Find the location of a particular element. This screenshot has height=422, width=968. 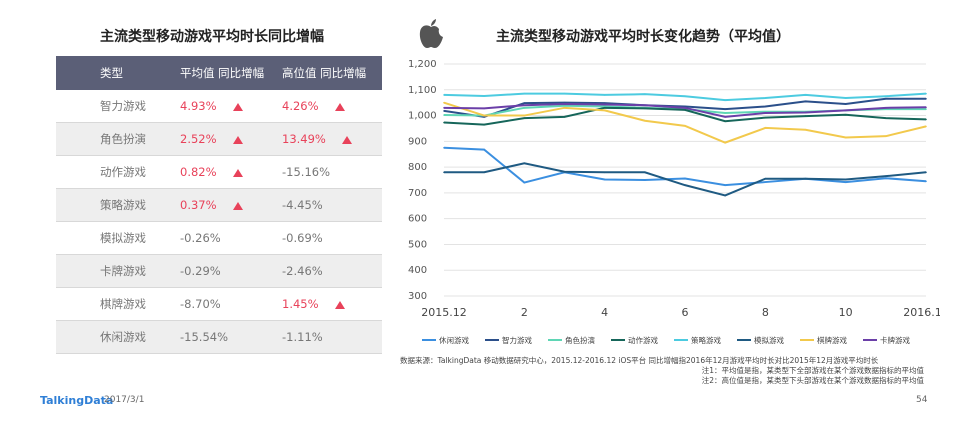

table-row: 策略游戏 0.37% -4.45% is located at coordinates (219, 205).